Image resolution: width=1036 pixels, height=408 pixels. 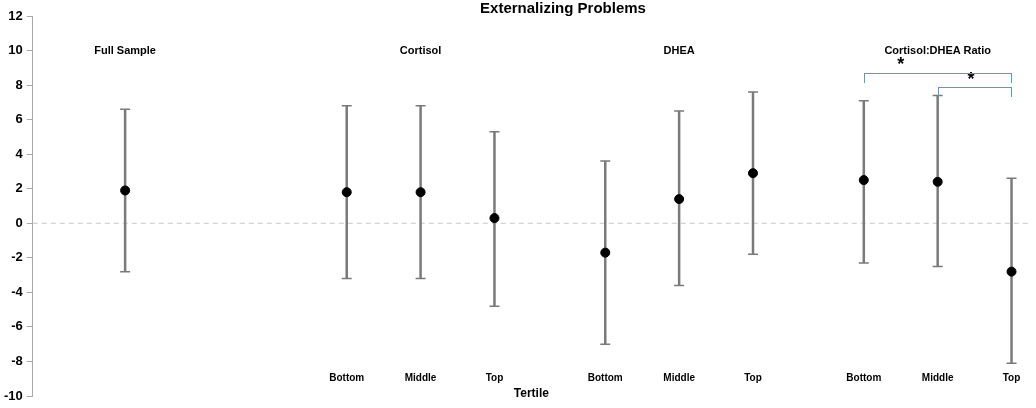 I want to click on y-tick-label: 0, so click(x=19, y=222).